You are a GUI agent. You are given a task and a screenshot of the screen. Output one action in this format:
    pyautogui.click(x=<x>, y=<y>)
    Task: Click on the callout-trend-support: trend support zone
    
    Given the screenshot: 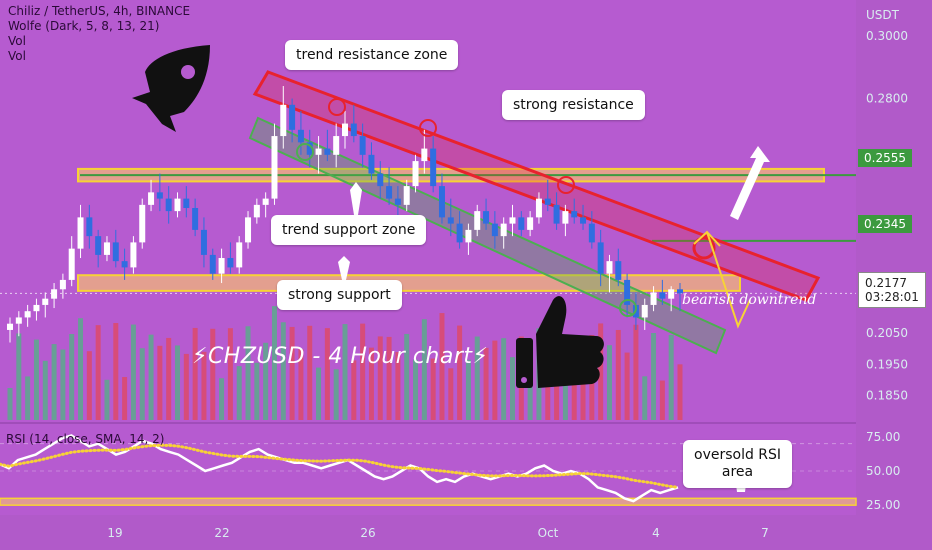 What is the action you would take?
    pyautogui.click(x=349, y=230)
    